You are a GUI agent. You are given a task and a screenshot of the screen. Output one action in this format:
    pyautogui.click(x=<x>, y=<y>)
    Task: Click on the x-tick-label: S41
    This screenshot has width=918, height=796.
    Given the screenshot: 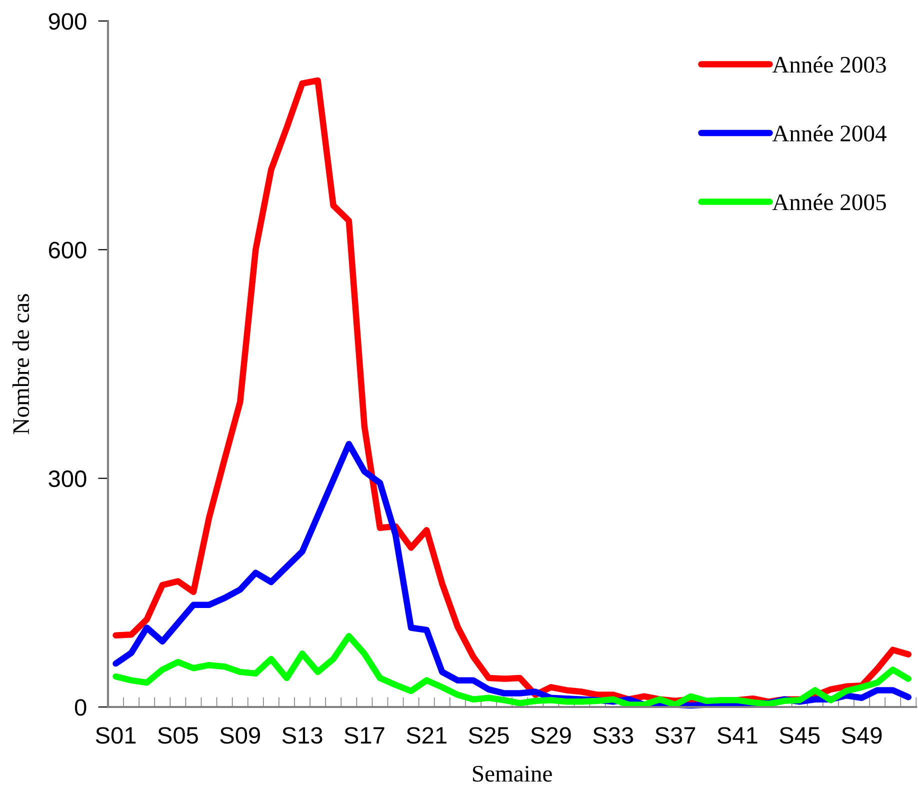 What is the action you would take?
    pyautogui.click(x=738, y=735)
    